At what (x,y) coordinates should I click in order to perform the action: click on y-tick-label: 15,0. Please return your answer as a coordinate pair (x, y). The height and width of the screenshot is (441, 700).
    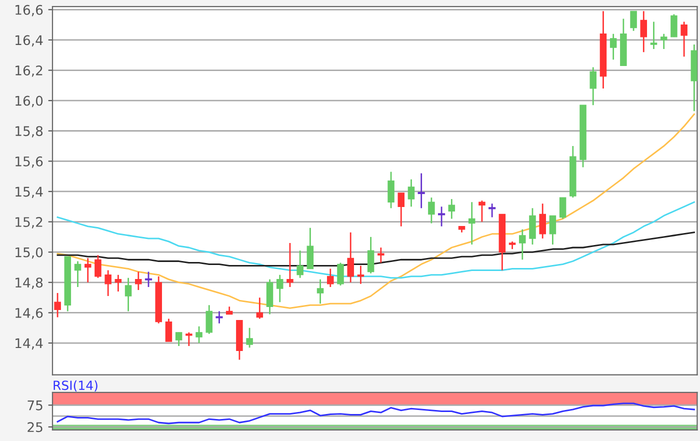
    Looking at the image, I should click on (29, 253).